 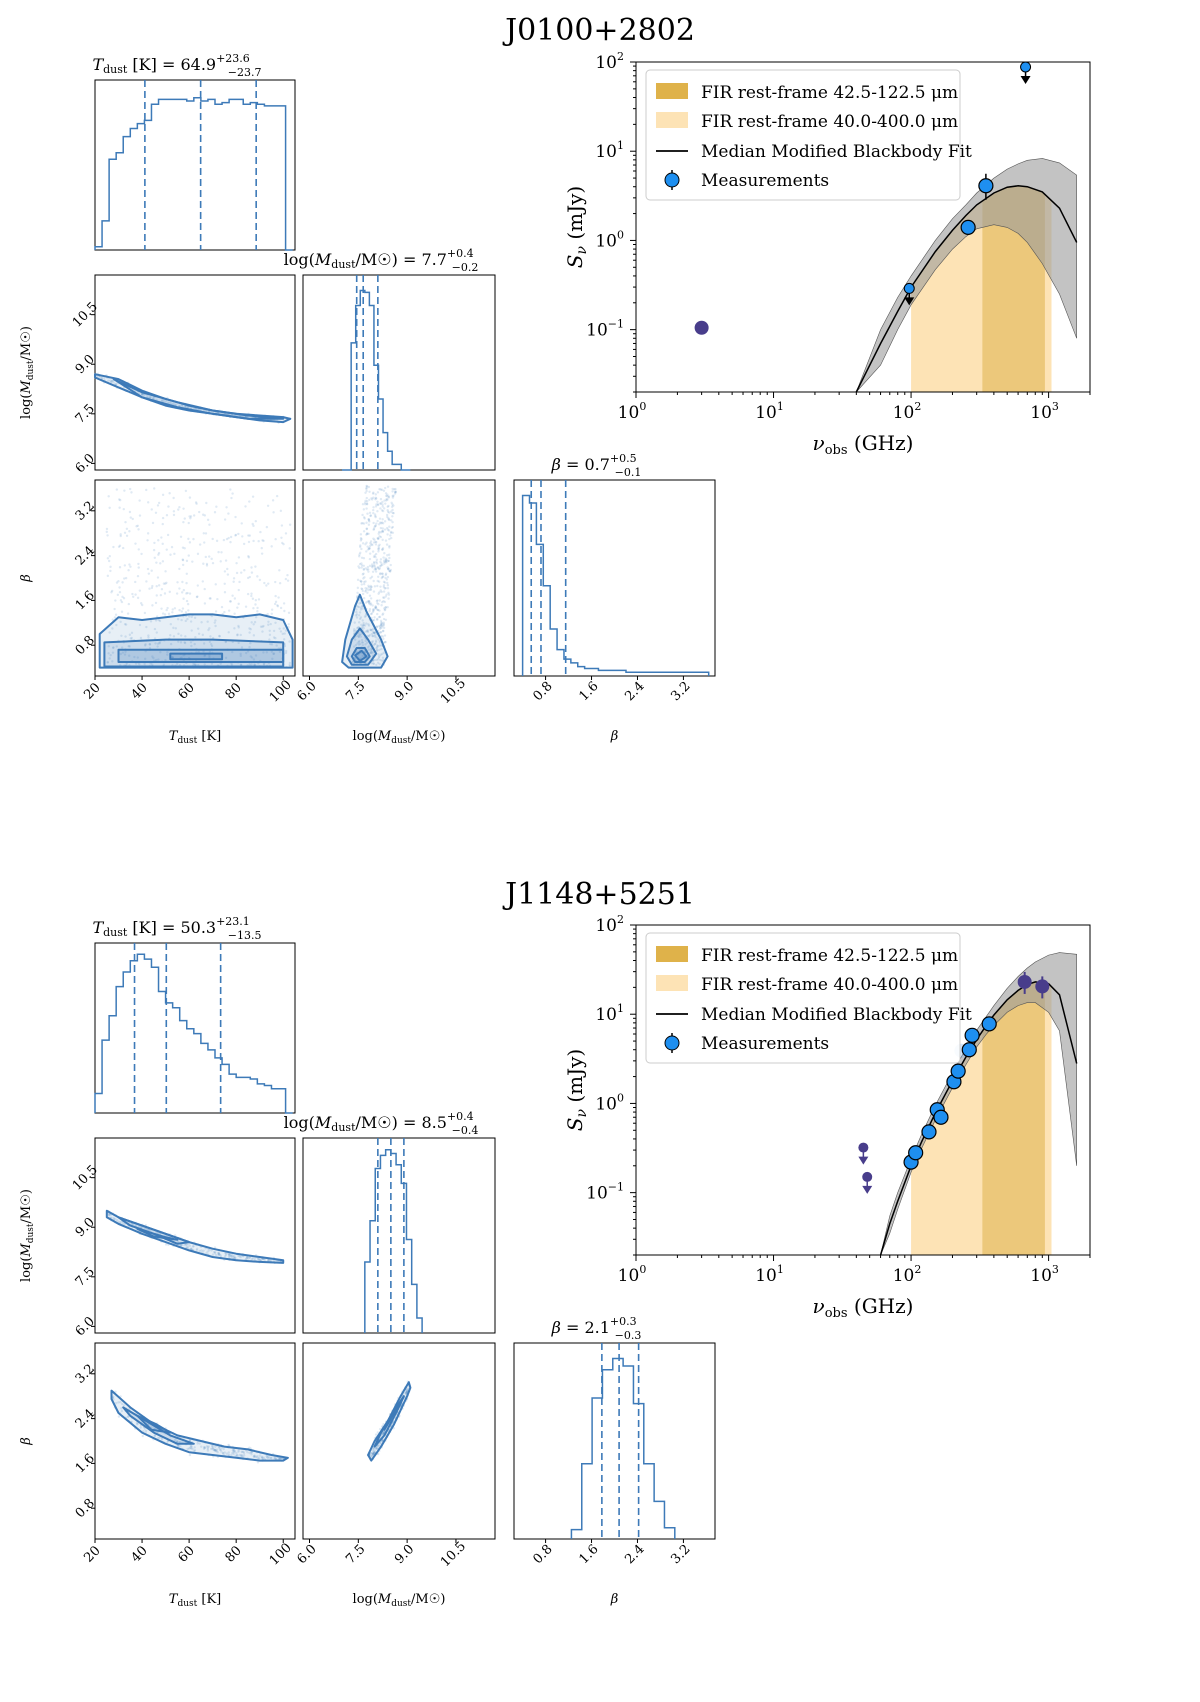 I want to click on label-unit: /M☉), so click(x=377, y=259).